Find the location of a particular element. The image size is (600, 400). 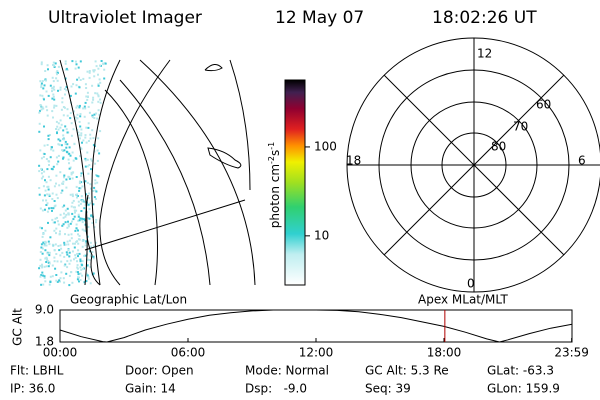

status-field: IP: 36.0 is located at coordinates (32, 389).